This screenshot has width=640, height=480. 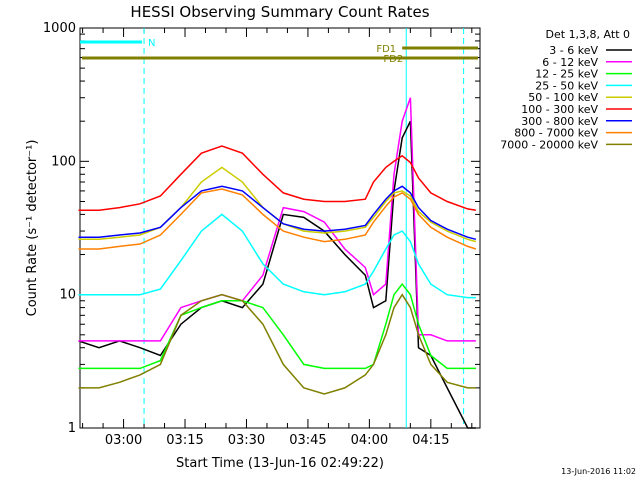 What do you see at coordinates (430, 440) in the screenshot?
I see `x-tick-label: 04:15` at bounding box center [430, 440].